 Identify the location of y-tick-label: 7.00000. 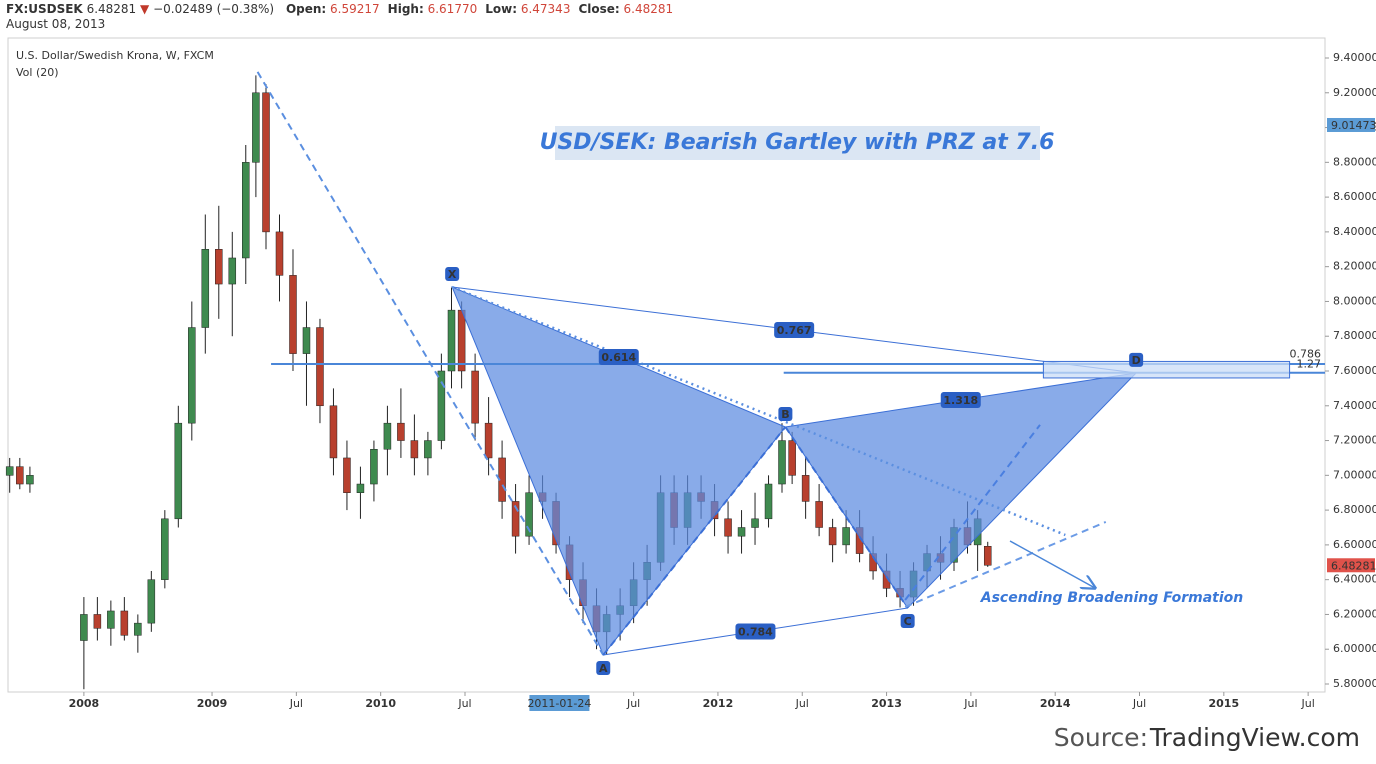
(1354, 474).